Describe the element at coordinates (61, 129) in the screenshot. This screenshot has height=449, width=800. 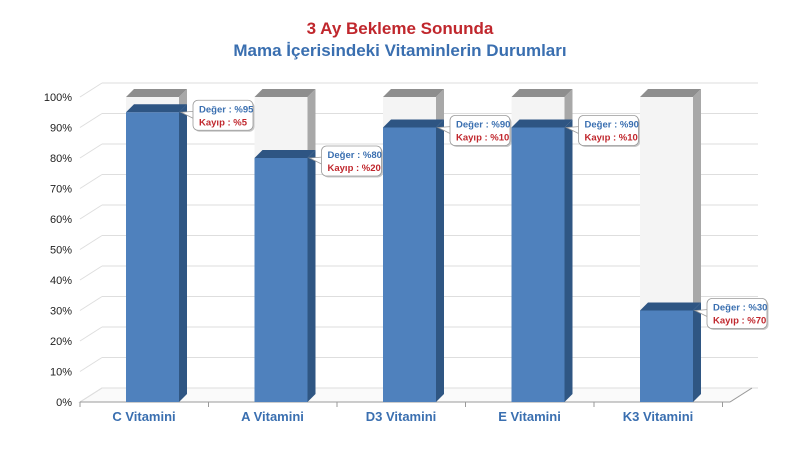
I see `y-tick-label: 90%` at that location.